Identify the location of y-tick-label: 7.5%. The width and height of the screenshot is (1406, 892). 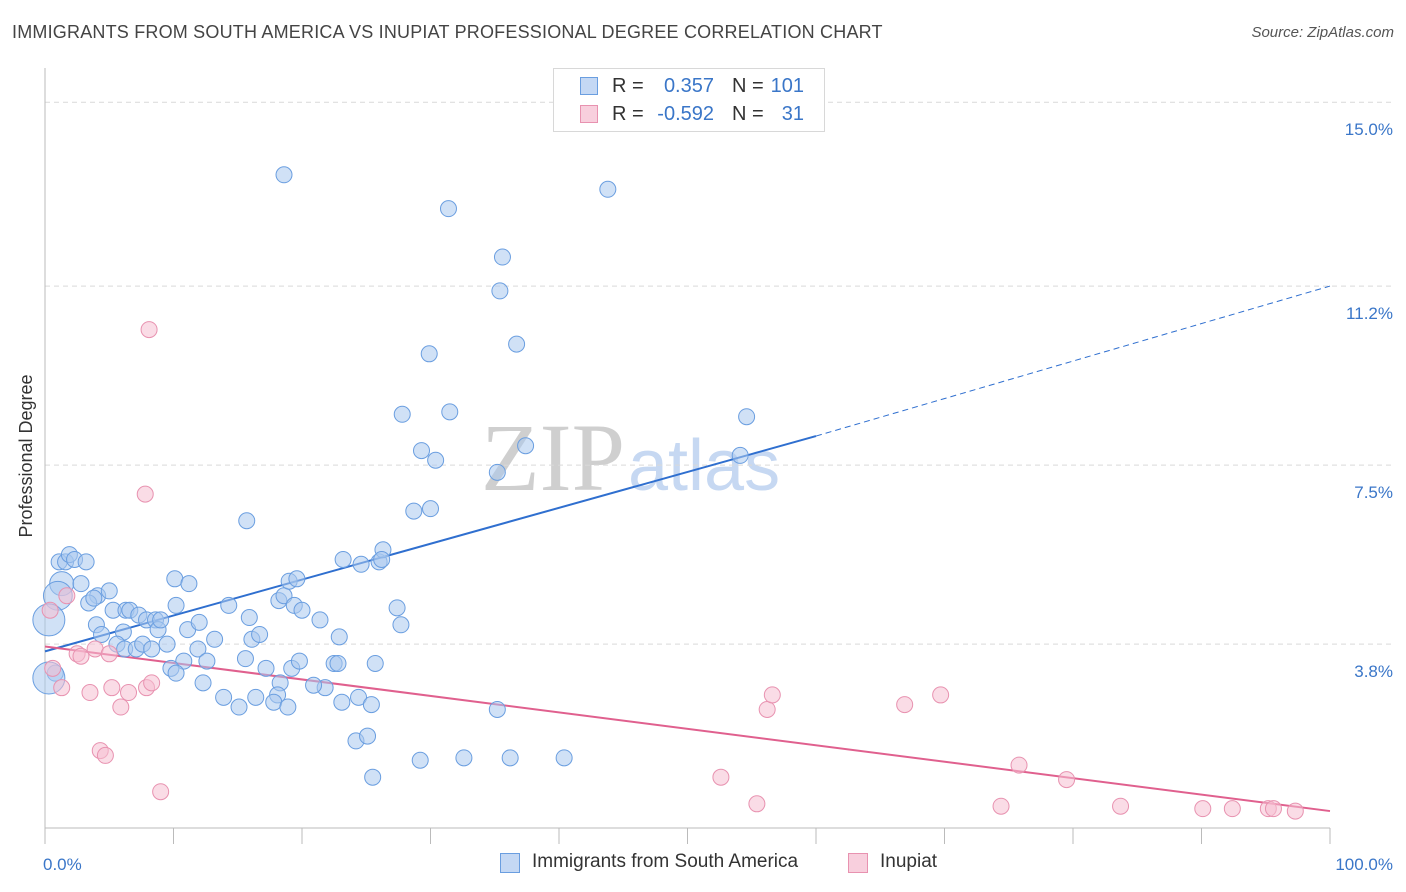
(1373, 492).